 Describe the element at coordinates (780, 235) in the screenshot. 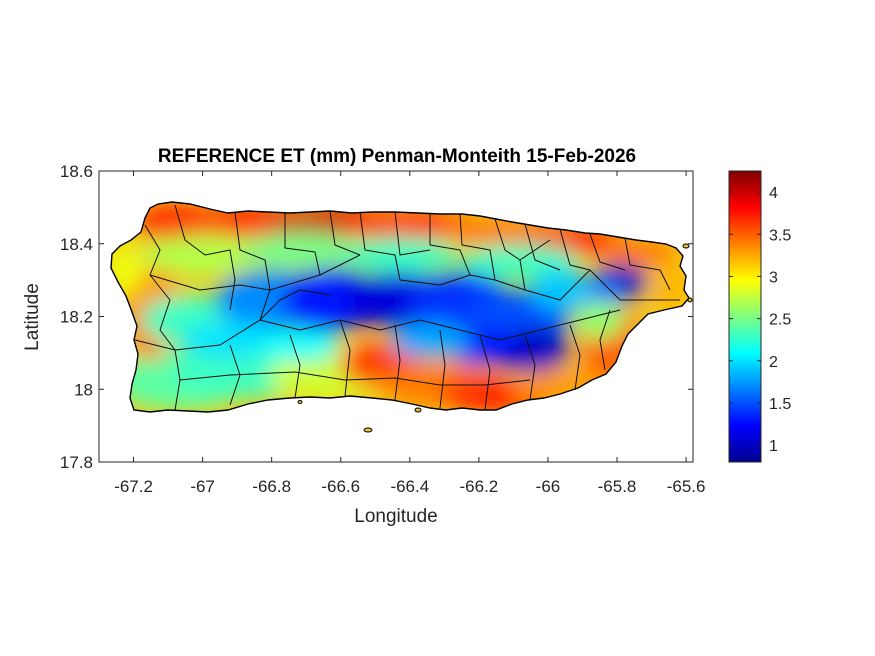

I see `colorbar-tick-label: 3.5` at that location.